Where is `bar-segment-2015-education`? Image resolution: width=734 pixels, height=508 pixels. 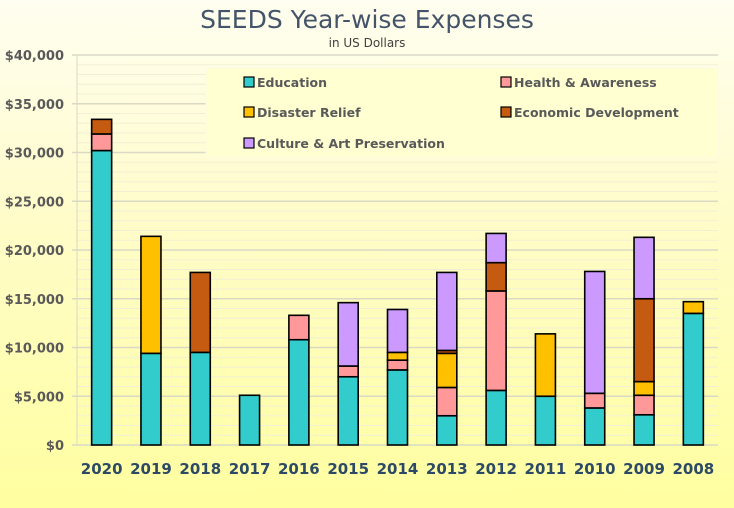 bar-segment-2015-education is located at coordinates (348, 410).